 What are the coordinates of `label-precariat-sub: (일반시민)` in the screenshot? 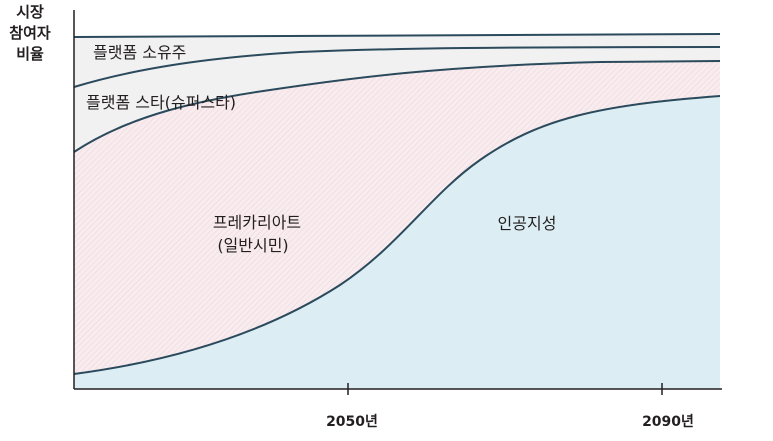 It's located at (252, 245).